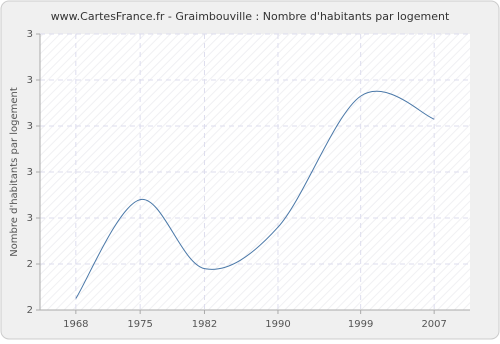 The height and width of the screenshot is (344, 500). What do you see at coordinates (75, 324) in the screenshot?
I see `x-tick-label: 1968` at bounding box center [75, 324].